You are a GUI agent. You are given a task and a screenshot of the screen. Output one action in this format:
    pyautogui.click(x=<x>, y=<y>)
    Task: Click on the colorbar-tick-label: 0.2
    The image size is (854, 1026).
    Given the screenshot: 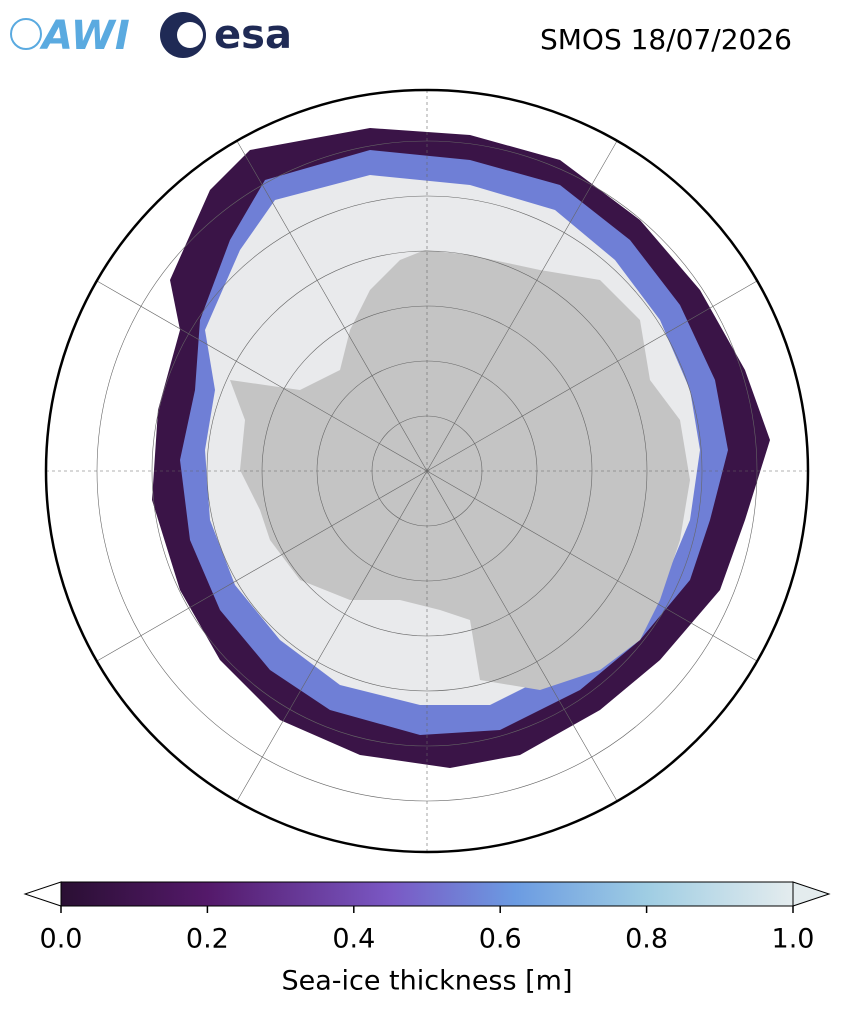 What is the action you would take?
    pyautogui.click(x=207, y=939)
    